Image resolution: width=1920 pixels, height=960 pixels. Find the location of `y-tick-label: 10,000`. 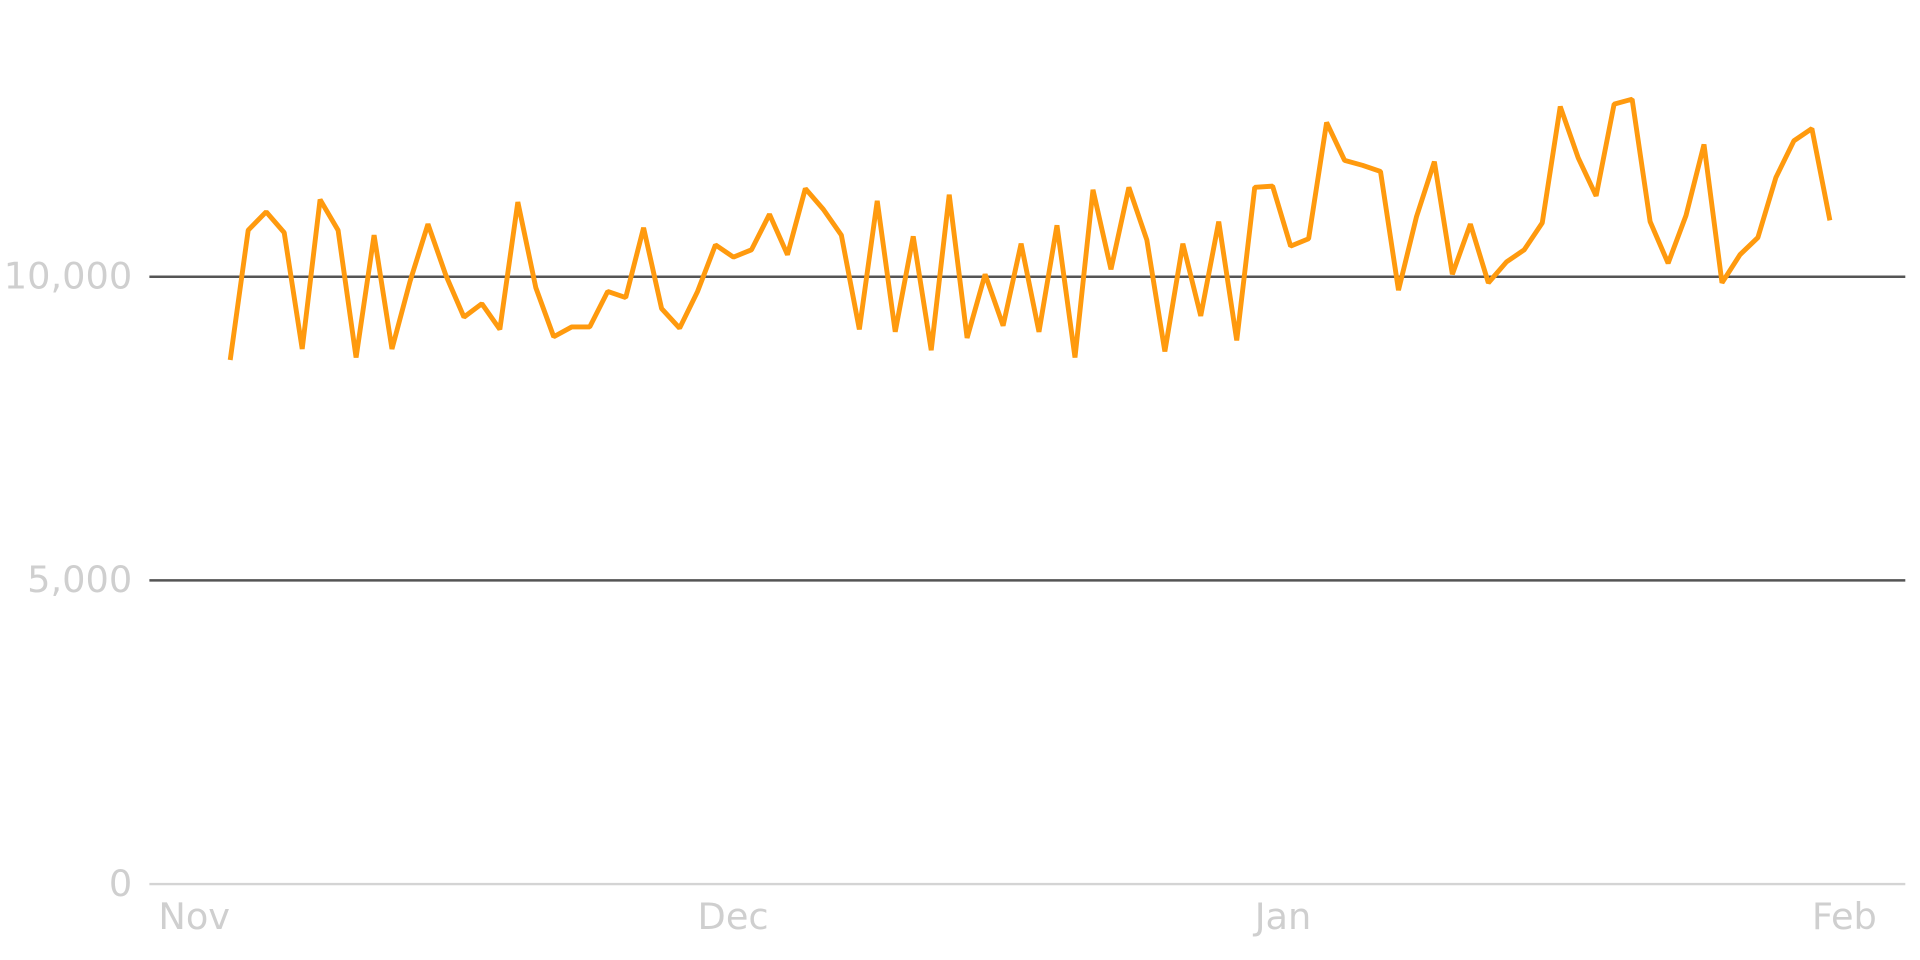

y-tick-label: 10,000 is located at coordinates (68, 275).